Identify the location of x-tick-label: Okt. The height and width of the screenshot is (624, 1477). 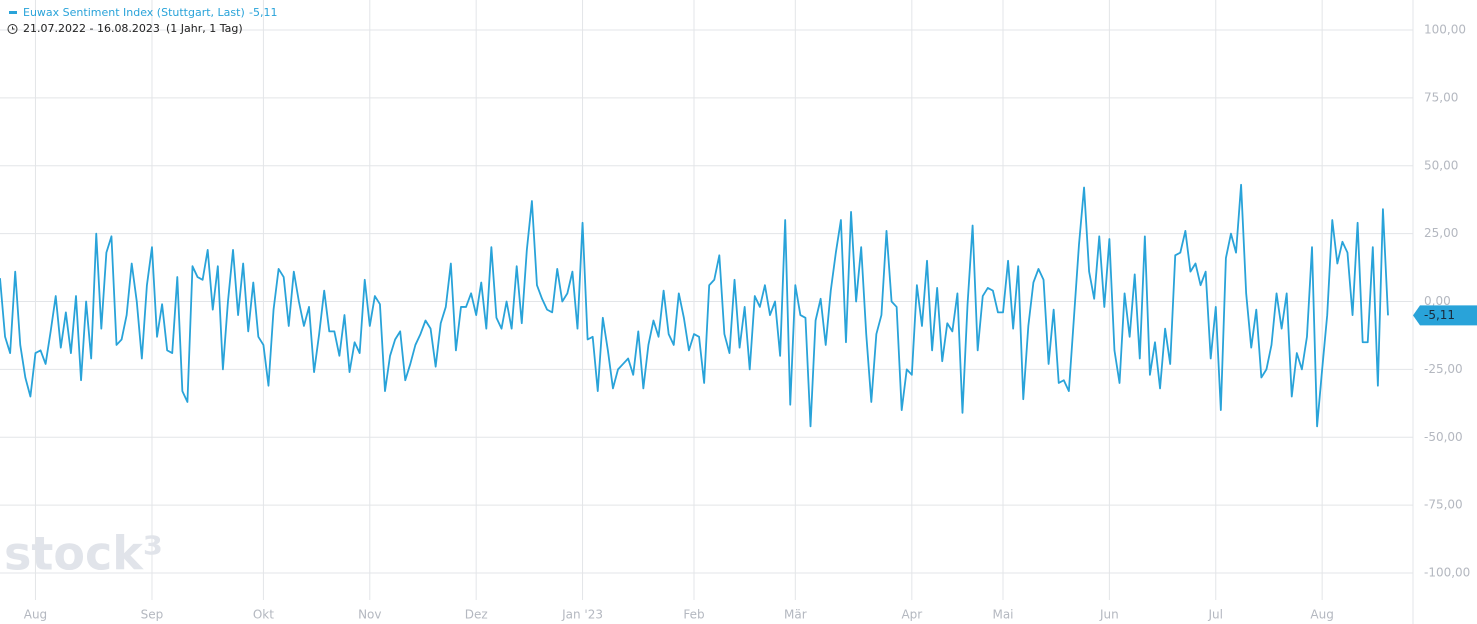
(263, 615).